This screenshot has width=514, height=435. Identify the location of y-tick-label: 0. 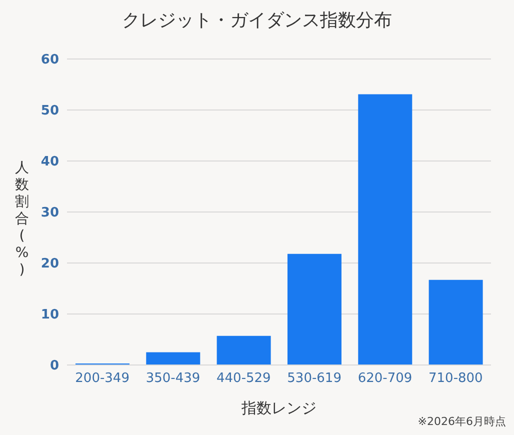
(54, 366).